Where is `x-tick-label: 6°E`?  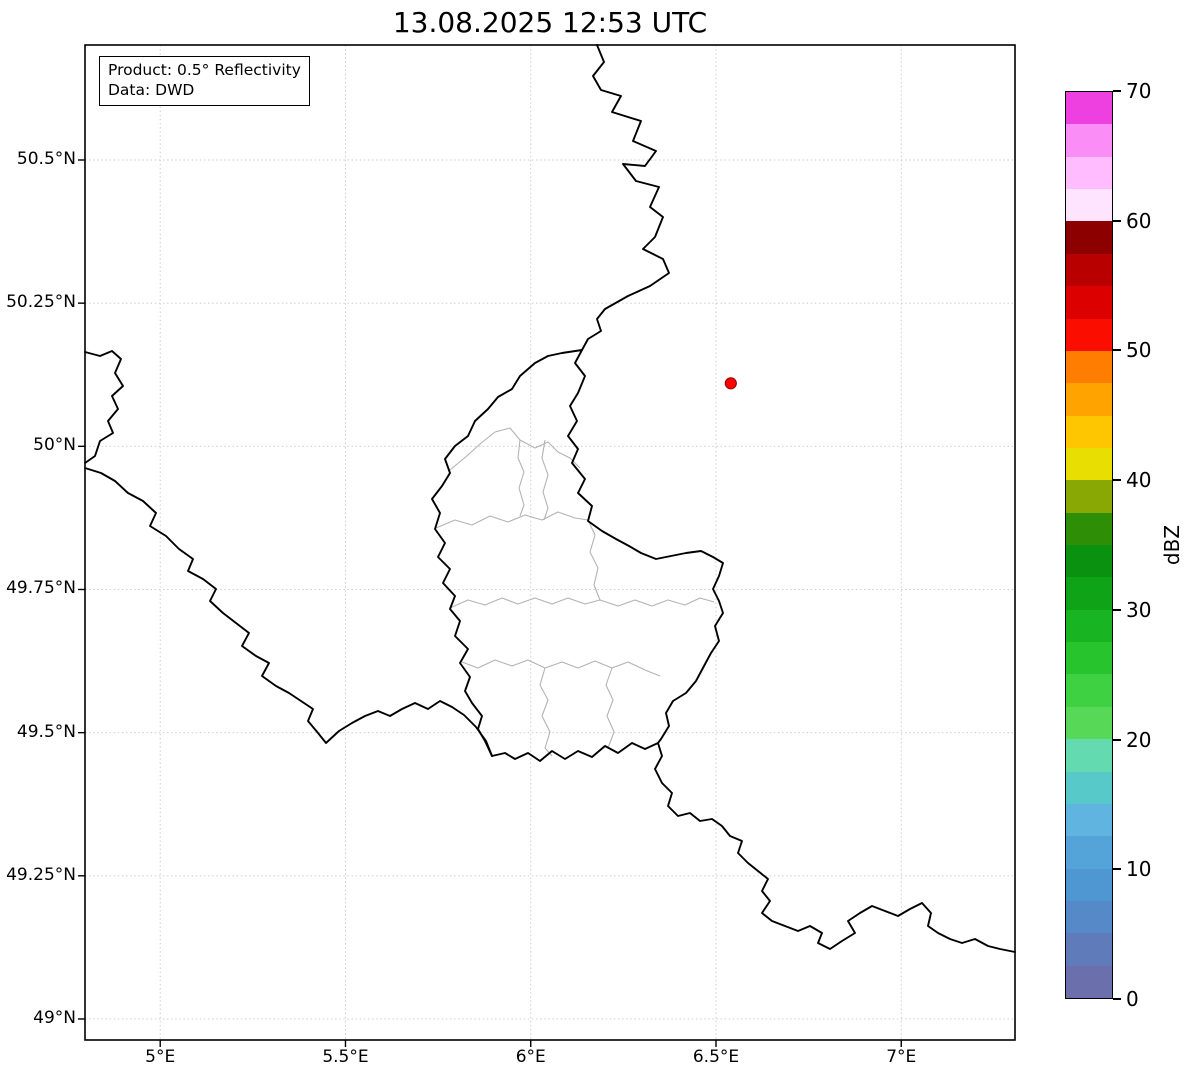 x-tick-label: 6°E is located at coordinates (530, 1057).